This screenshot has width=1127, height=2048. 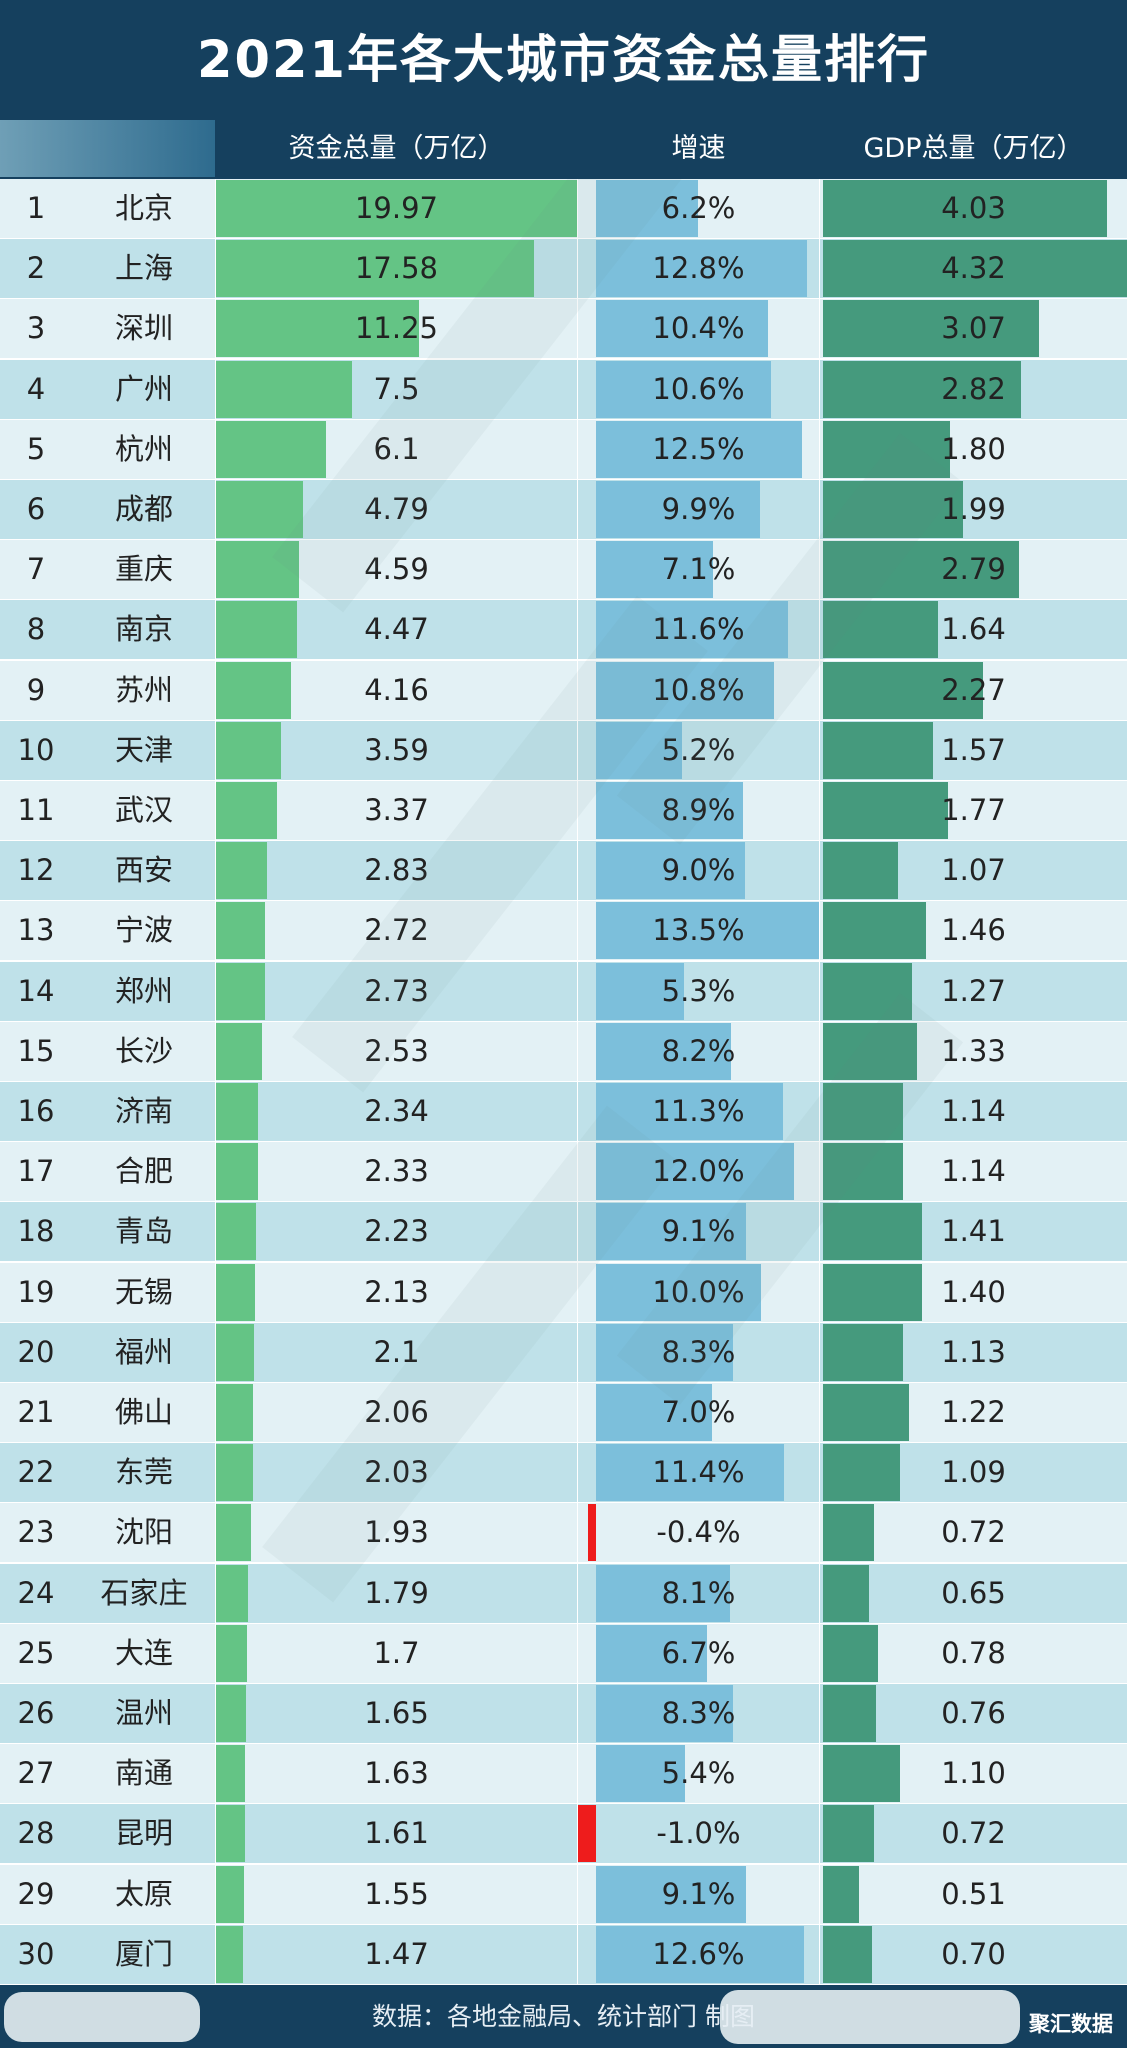 I want to click on growth-cell: 8.3%, so click(x=698, y=1352).